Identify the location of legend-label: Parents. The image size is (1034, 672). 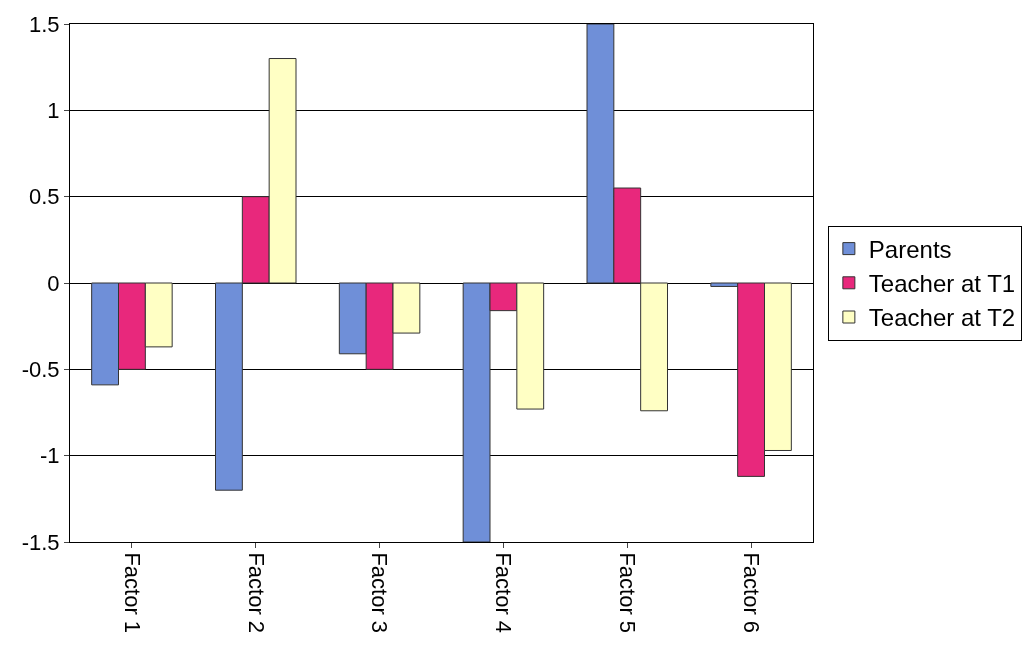
(910, 249).